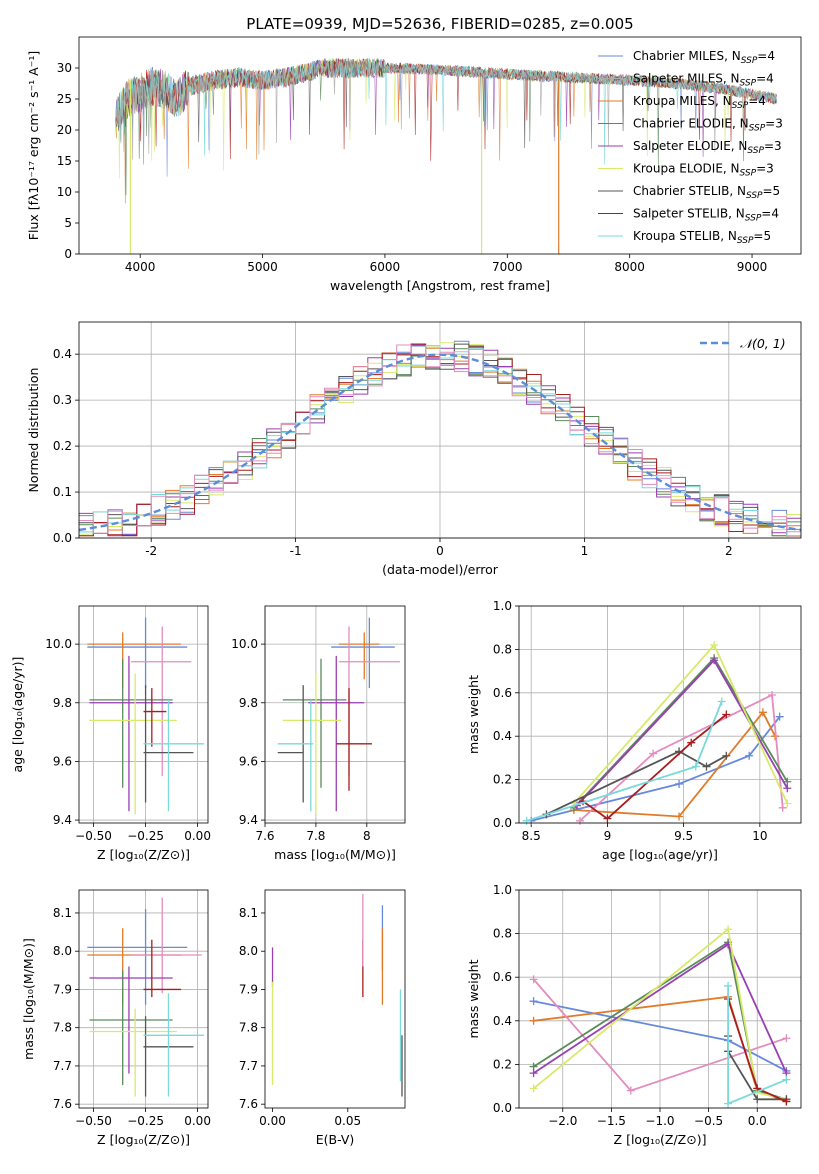  Describe the element at coordinates (68, 254) in the screenshot. I see `y-tick-label: 0` at that location.